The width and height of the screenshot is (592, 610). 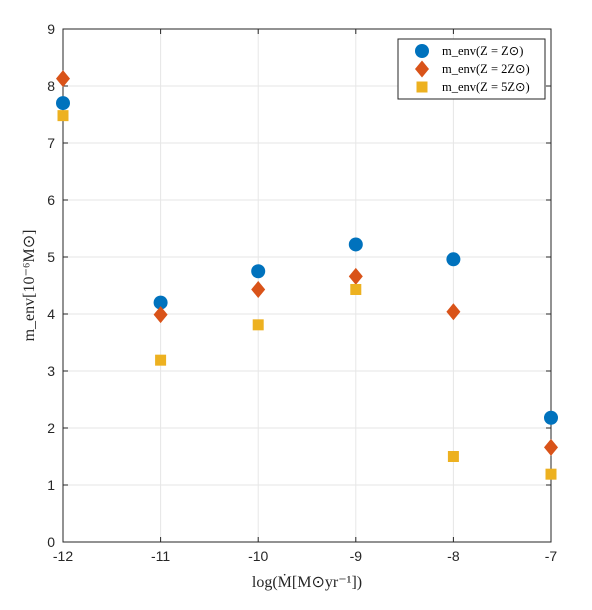 I want to click on y-tick-label: 8, so click(x=51, y=86).